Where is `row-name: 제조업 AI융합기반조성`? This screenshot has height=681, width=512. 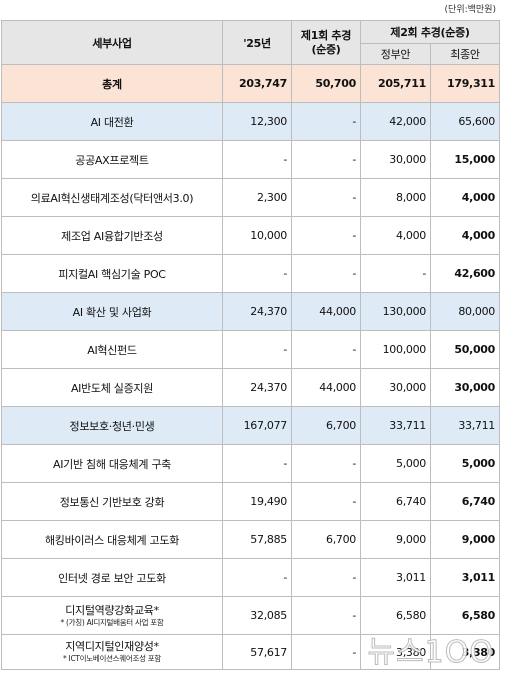 row-name: 제조업 AI융합기반조성 is located at coordinates (112, 235).